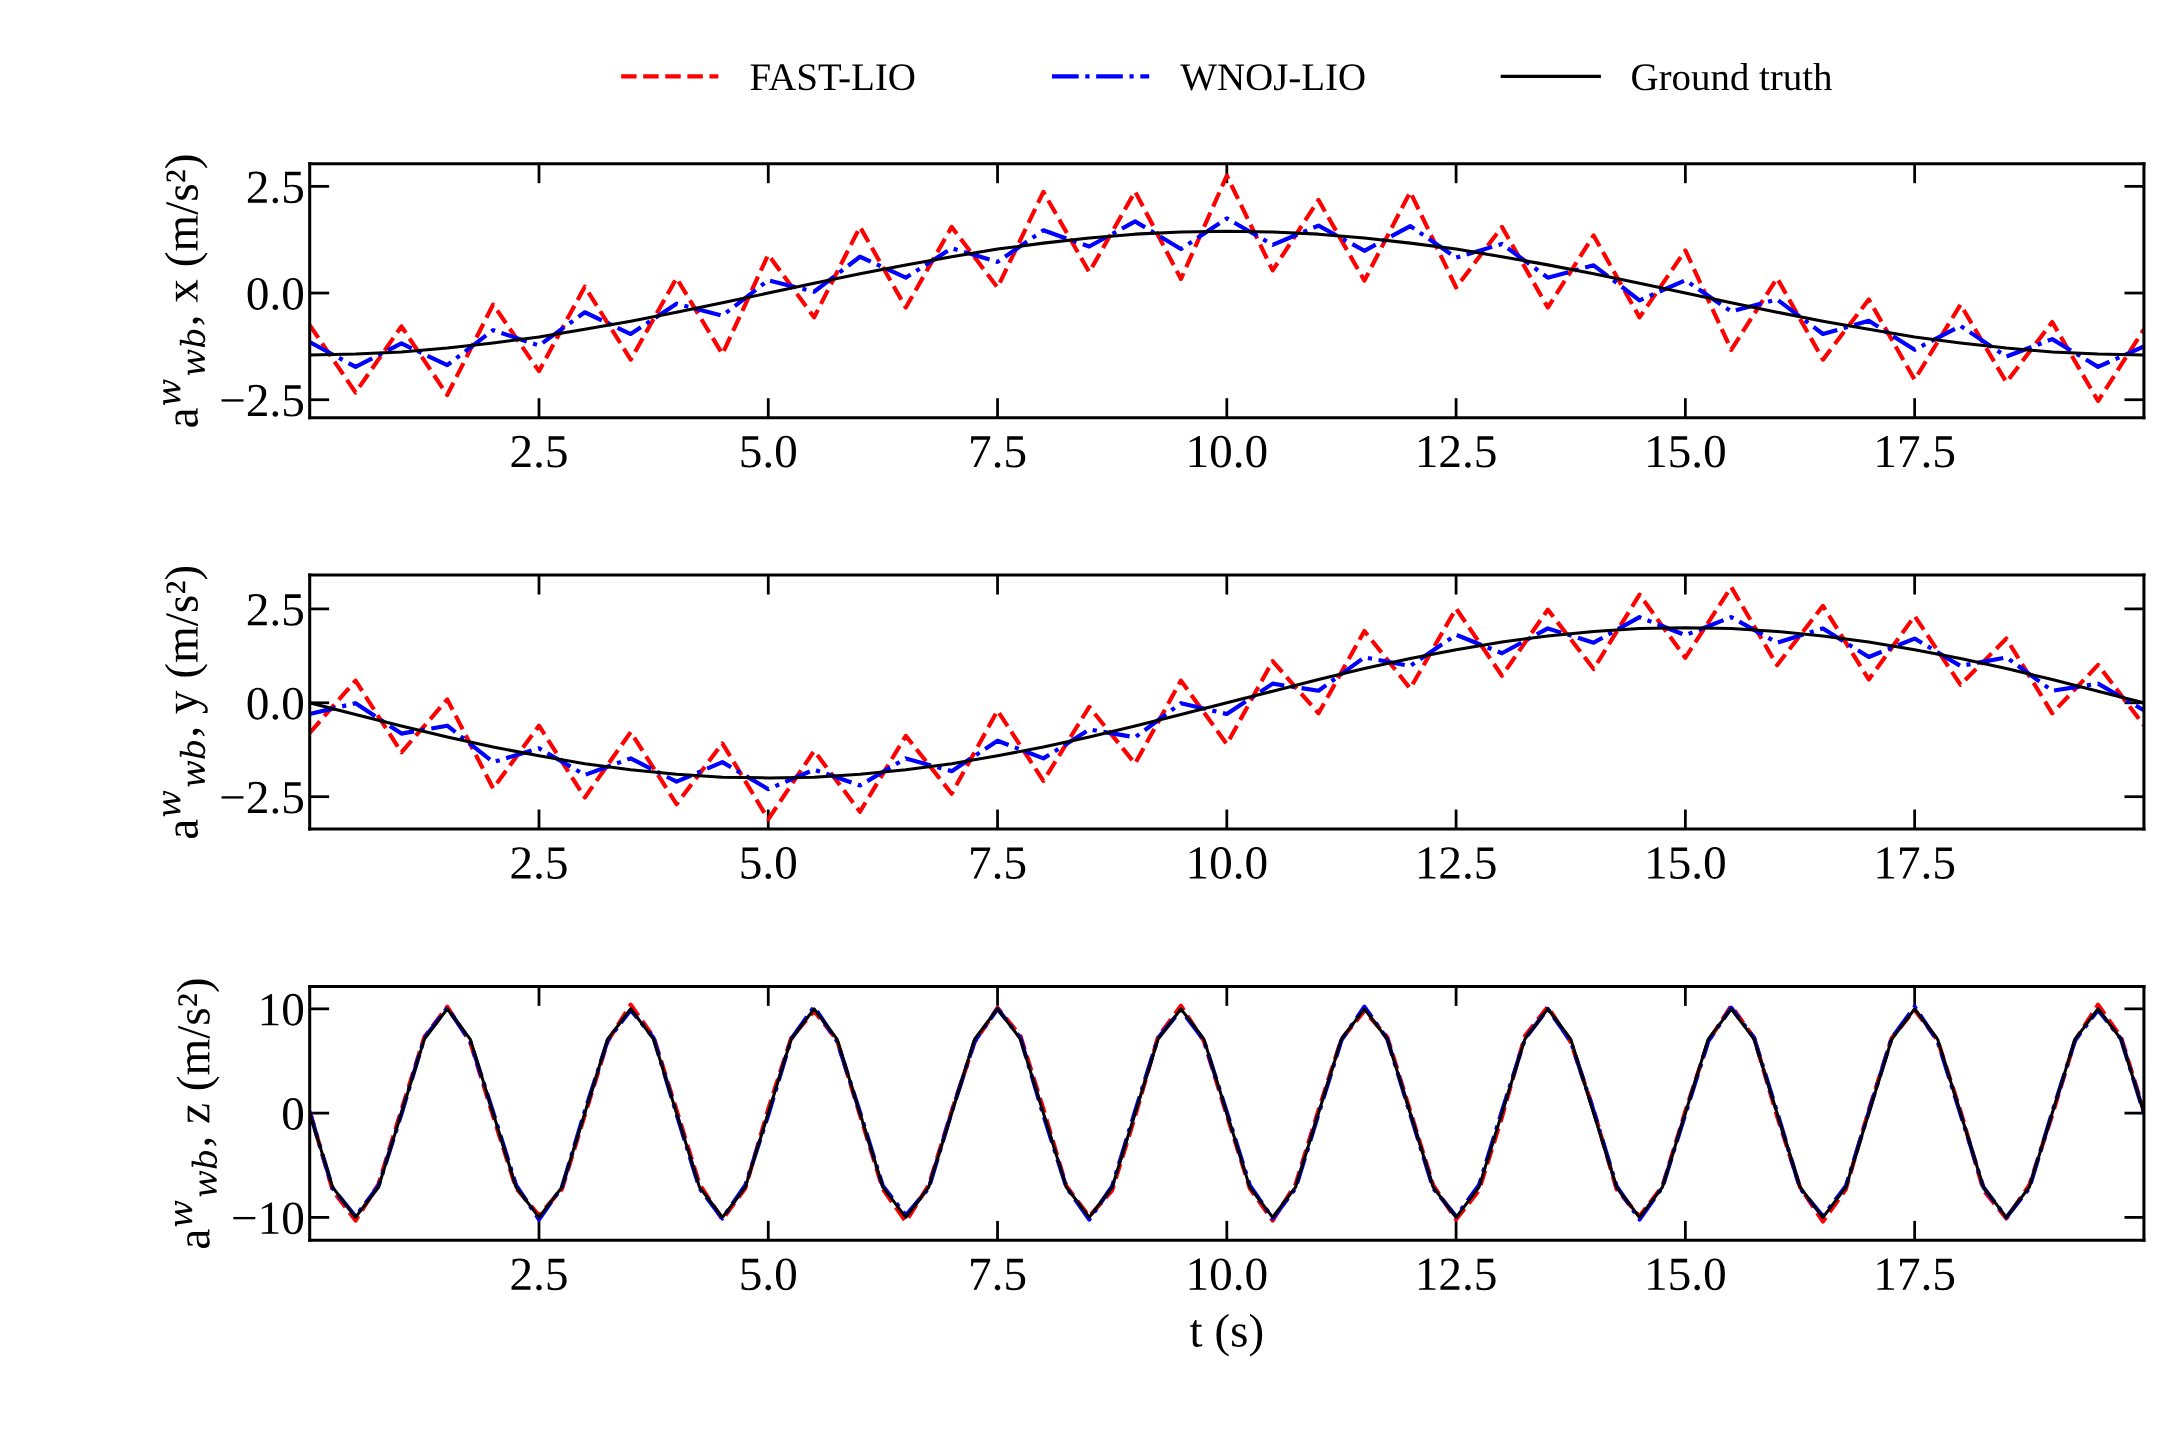  I want to click on legend-label: FAST-LIO, so click(832, 77).